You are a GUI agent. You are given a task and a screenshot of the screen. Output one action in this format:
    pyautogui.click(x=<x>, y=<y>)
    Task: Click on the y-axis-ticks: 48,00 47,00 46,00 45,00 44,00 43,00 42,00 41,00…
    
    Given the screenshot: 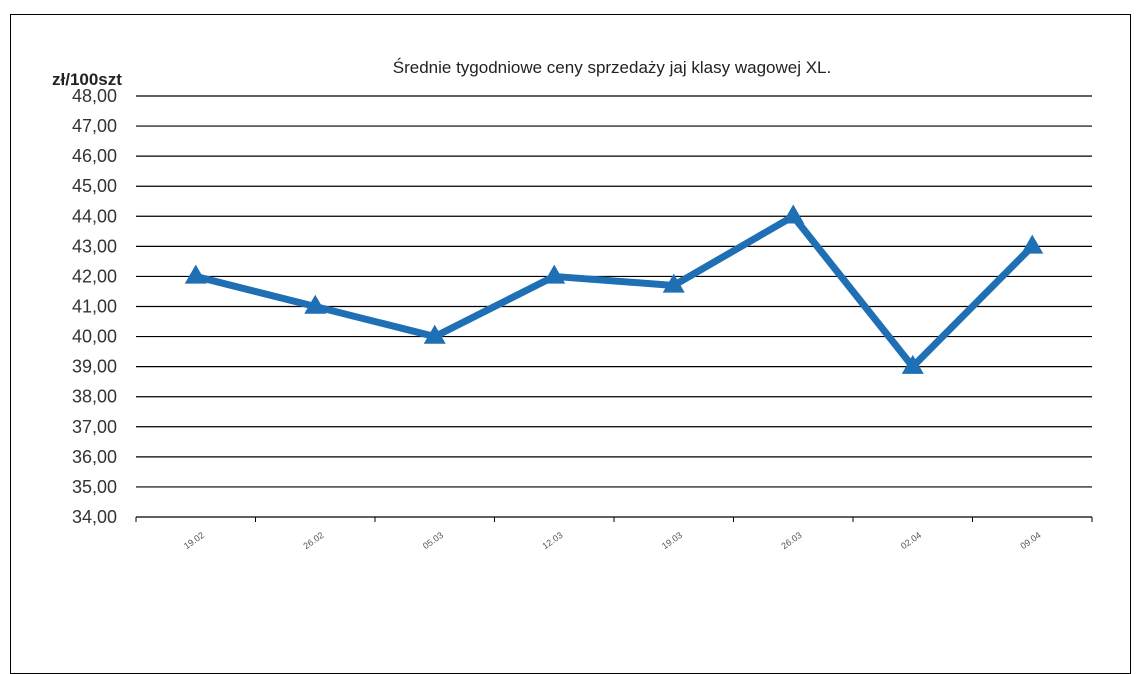 What is the action you would take?
    pyautogui.click(x=94, y=306)
    